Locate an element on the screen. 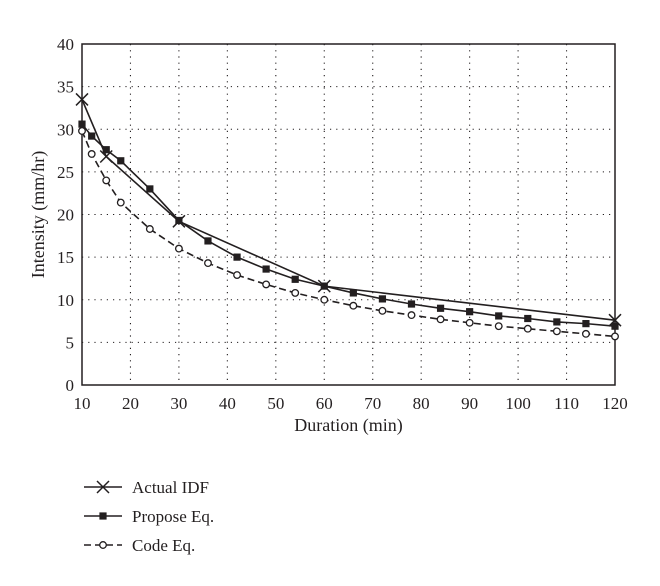  y-tick-label: 15 is located at coordinates (65, 257).